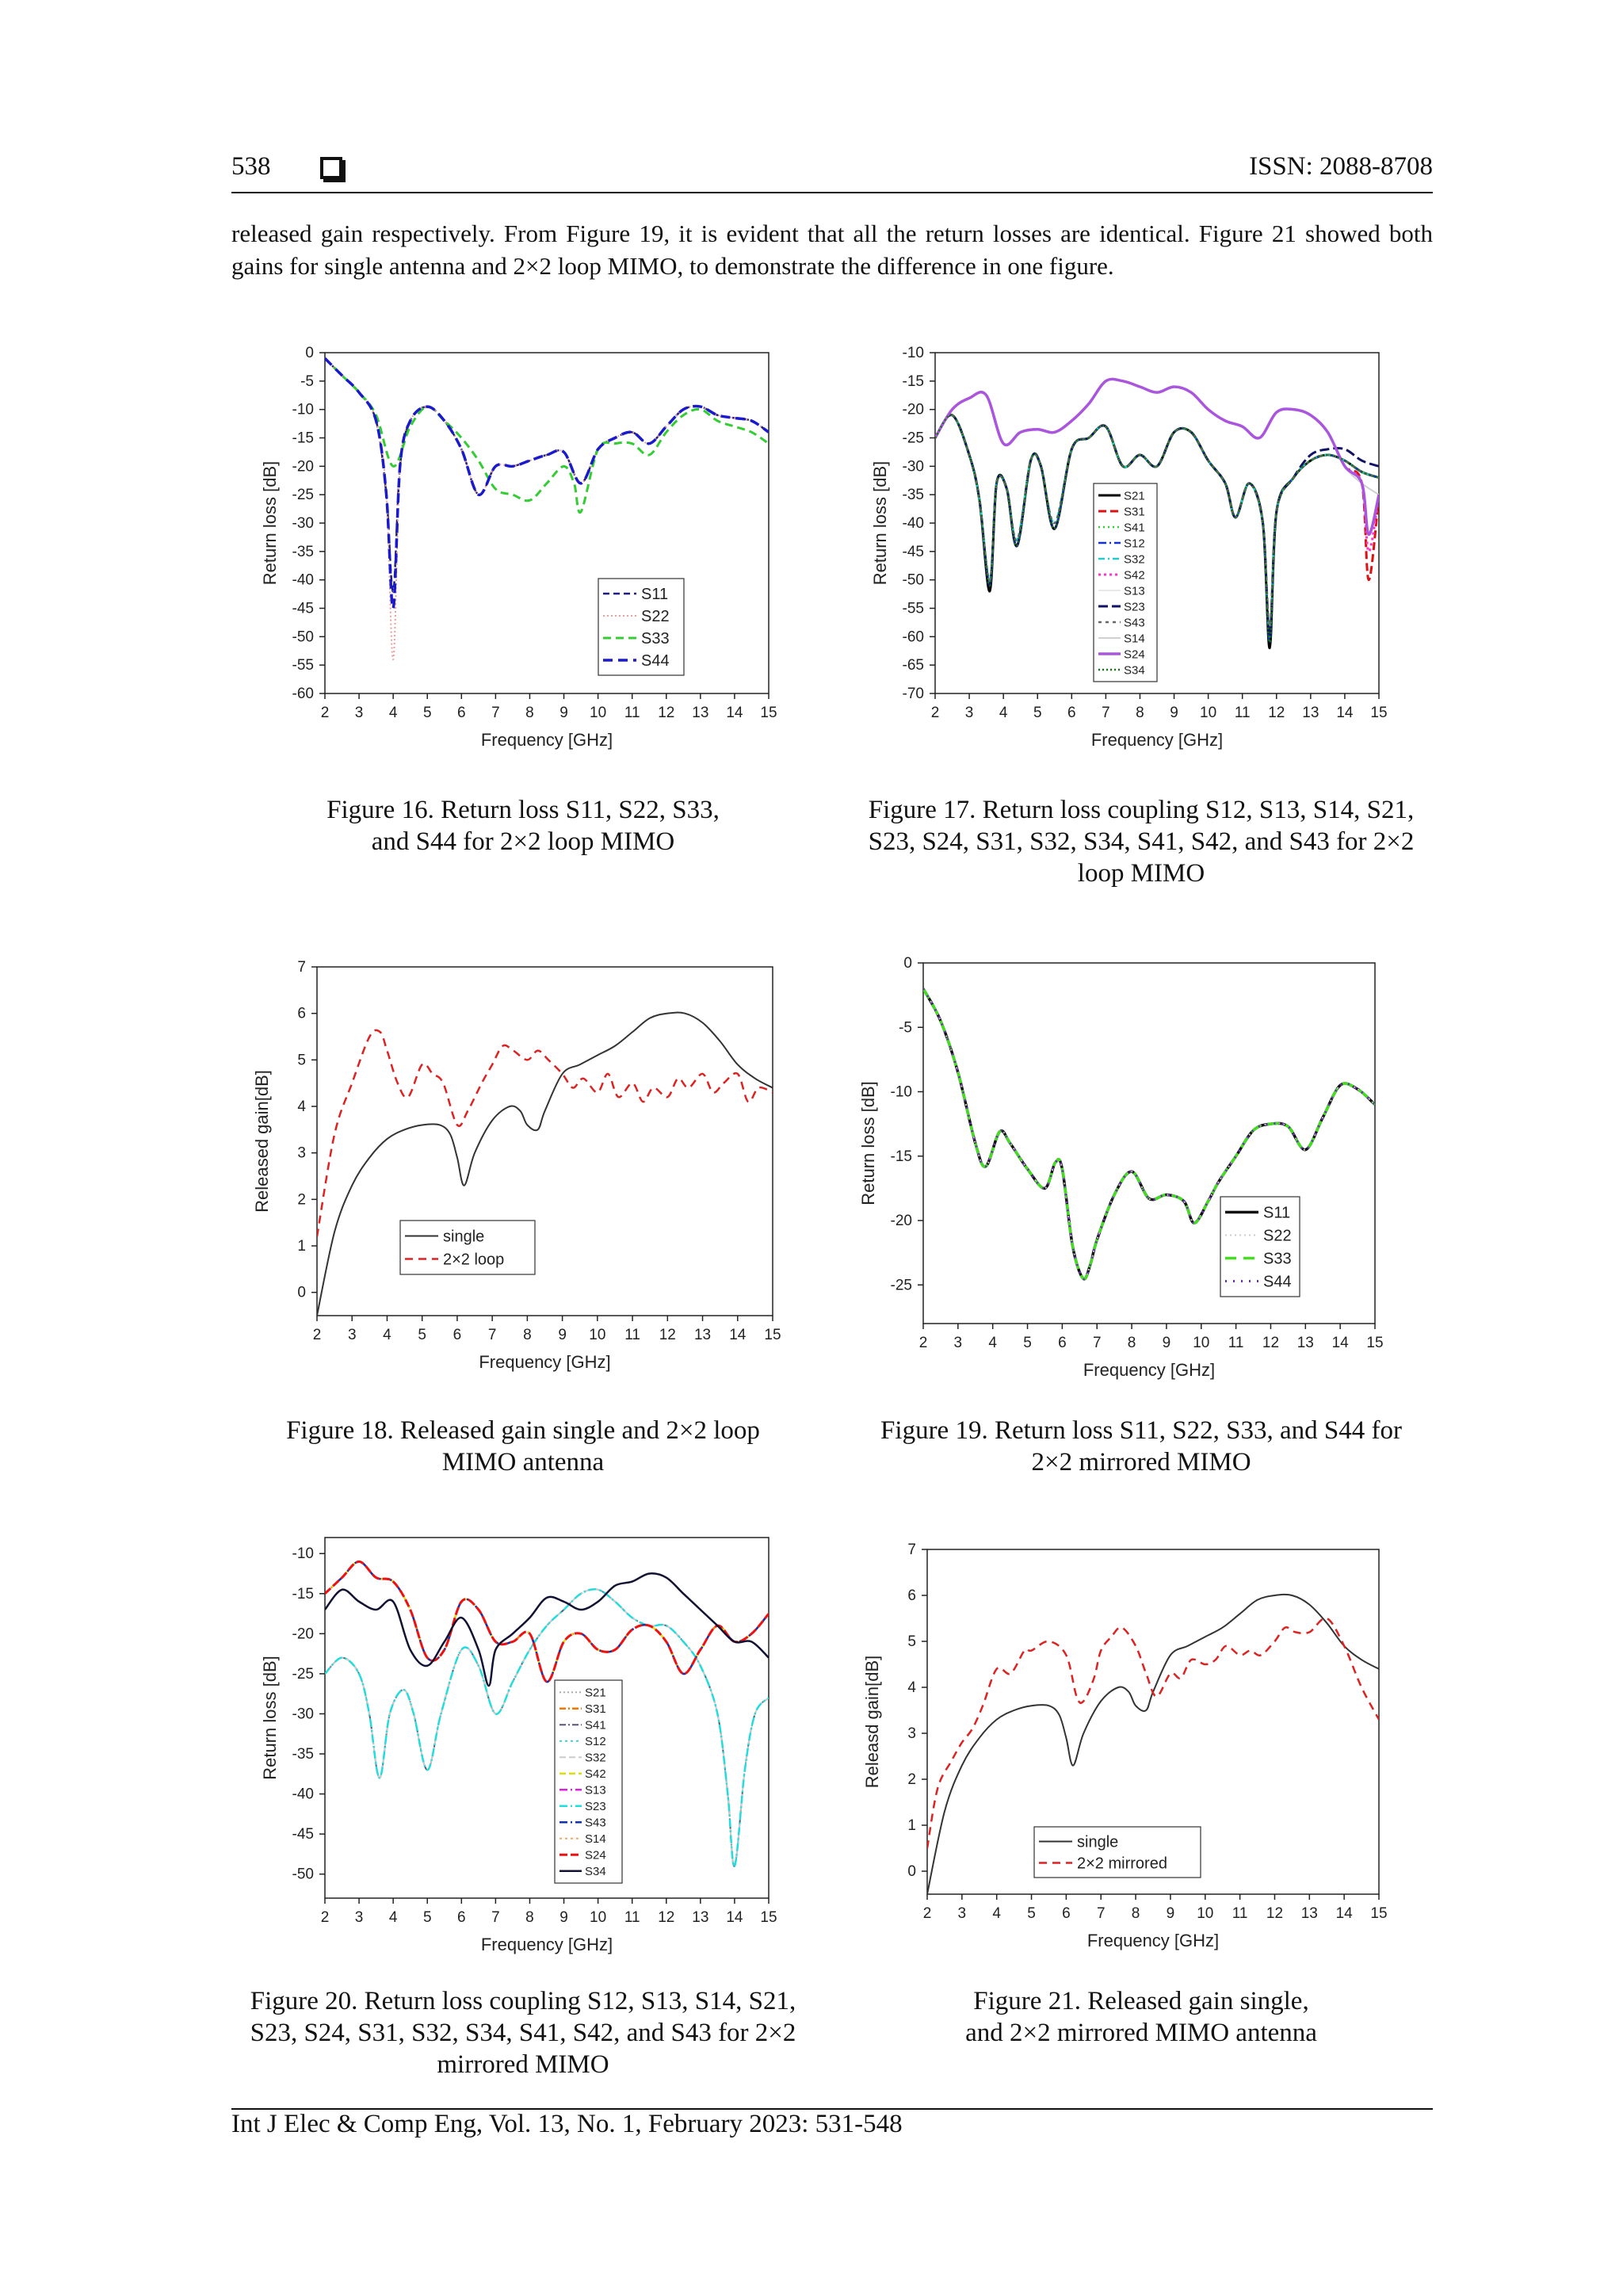 This screenshot has width=1623, height=2296. I want to click on caption-line: and 2×2 mirrored MIMO antenna, so click(1141, 2033).